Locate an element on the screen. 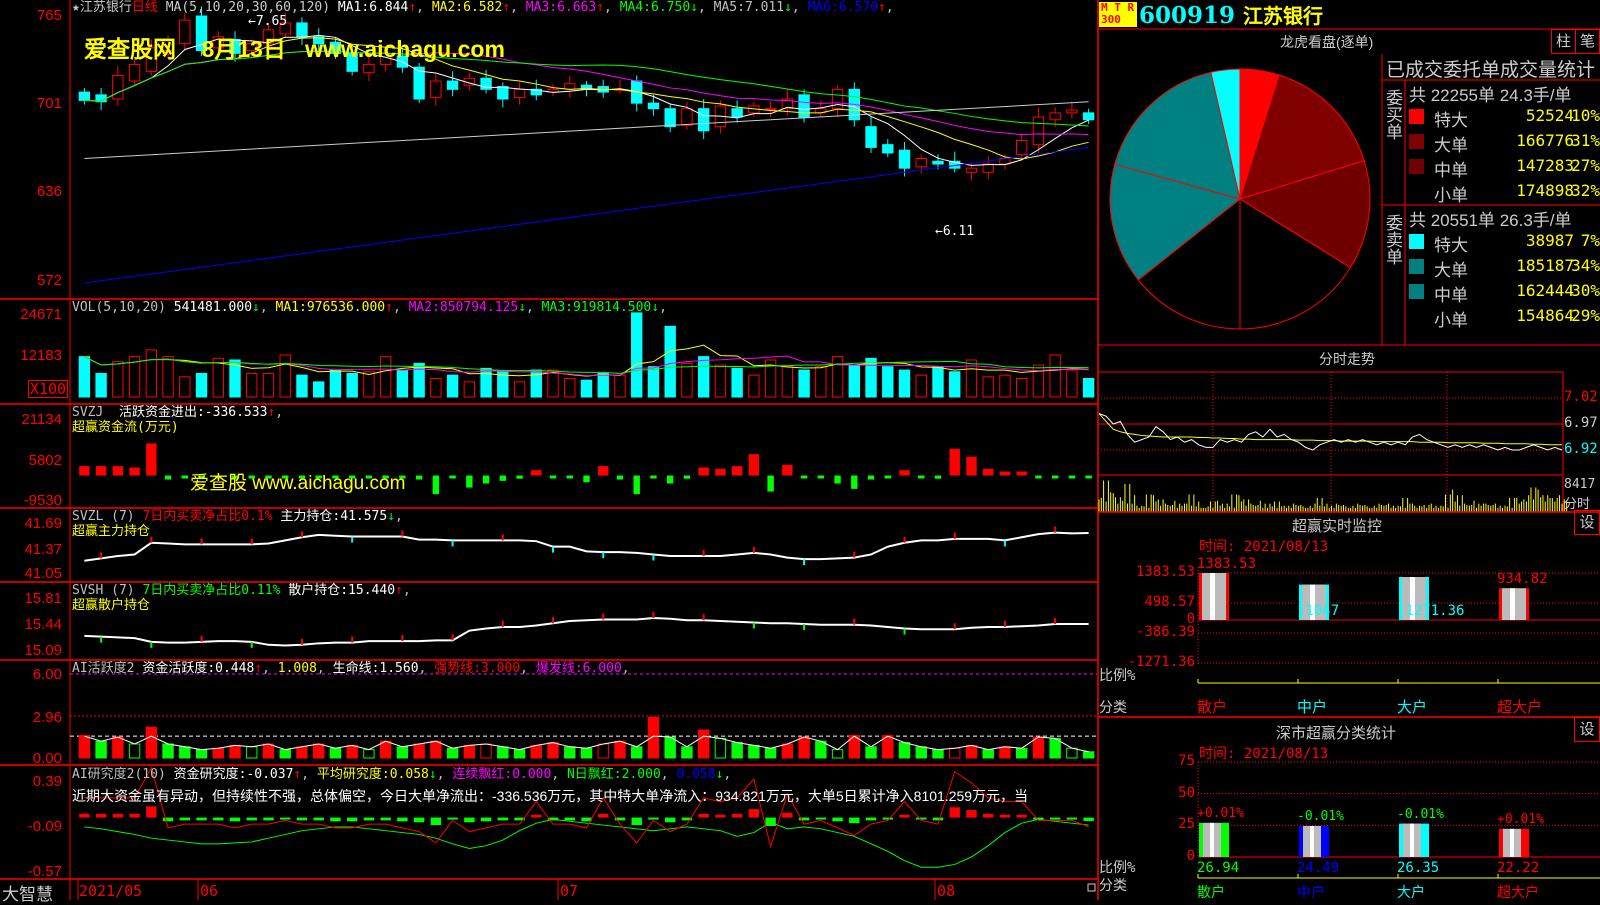 The width and height of the screenshot is (1600, 905). svzl-value: 41.575 is located at coordinates (364, 516).